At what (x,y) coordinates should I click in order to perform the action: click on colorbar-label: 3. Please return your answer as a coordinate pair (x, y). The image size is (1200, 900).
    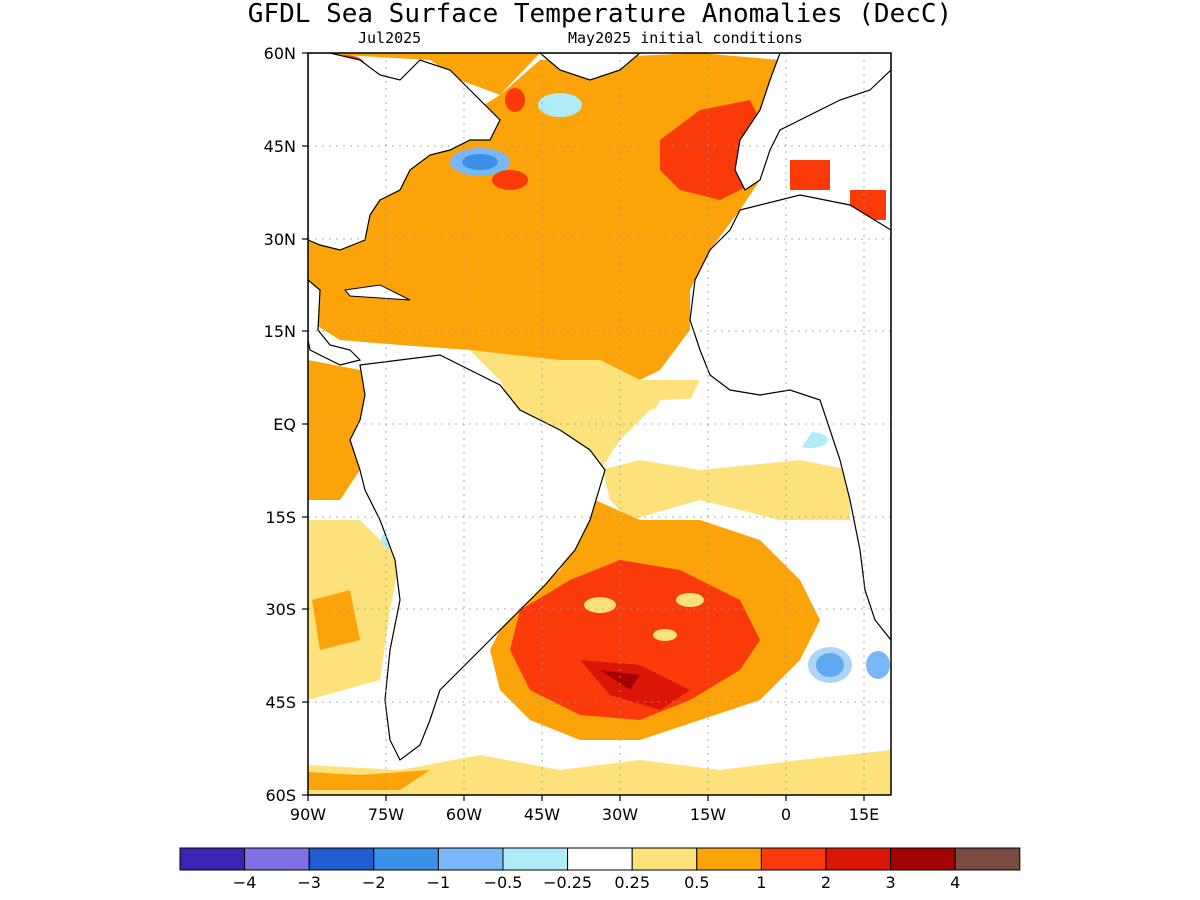
    Looking at the image, I should click on (891, 882).